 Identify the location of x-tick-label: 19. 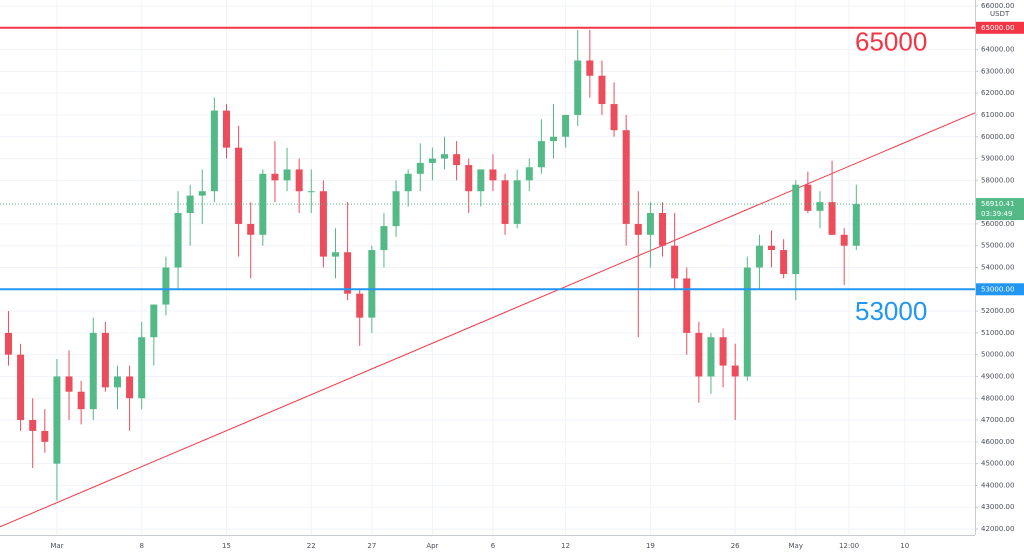
(650, 546).